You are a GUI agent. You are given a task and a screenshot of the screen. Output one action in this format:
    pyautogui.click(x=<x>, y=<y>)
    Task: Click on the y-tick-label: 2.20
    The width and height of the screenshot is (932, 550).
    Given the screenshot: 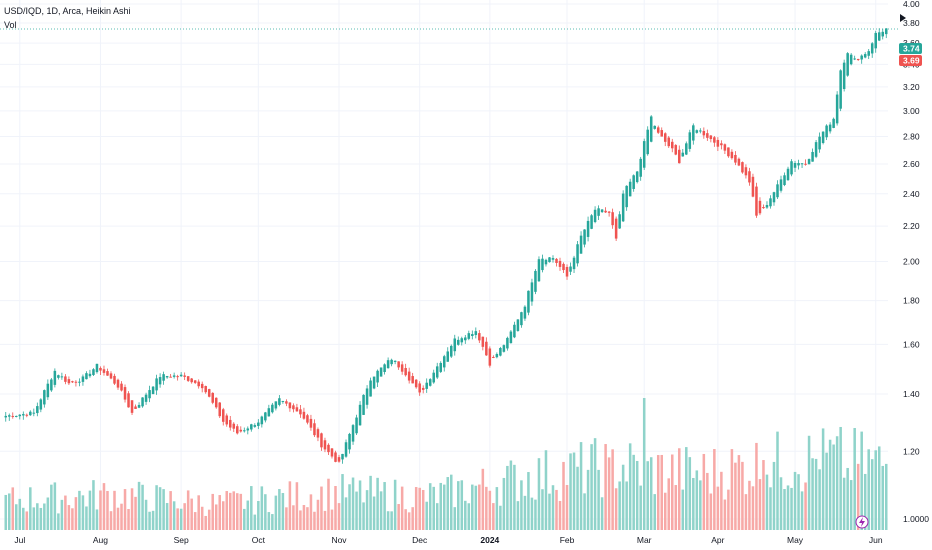 What is the action you would take?
    pyautogui.click(x=911, y=226)
    